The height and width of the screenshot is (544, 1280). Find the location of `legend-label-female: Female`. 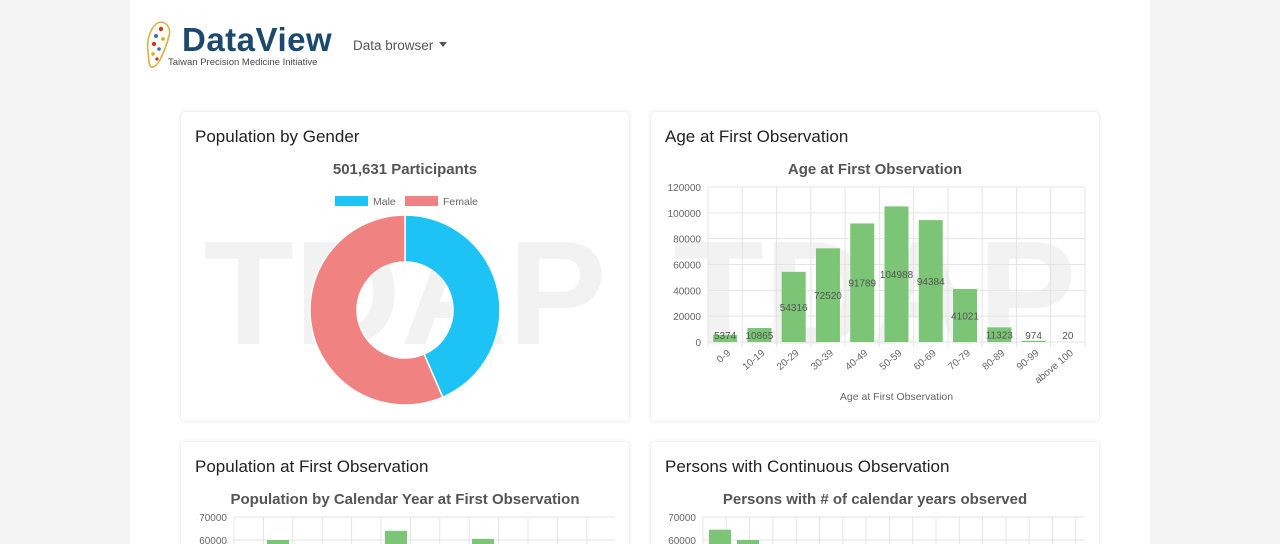

legend-label-female: Female is located at coordinates (460, 202).